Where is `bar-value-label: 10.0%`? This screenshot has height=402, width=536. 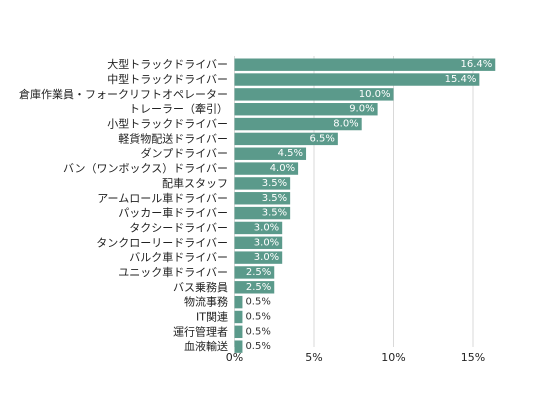
bar-value-label: 10.0% is located at coordinates (375, 94).